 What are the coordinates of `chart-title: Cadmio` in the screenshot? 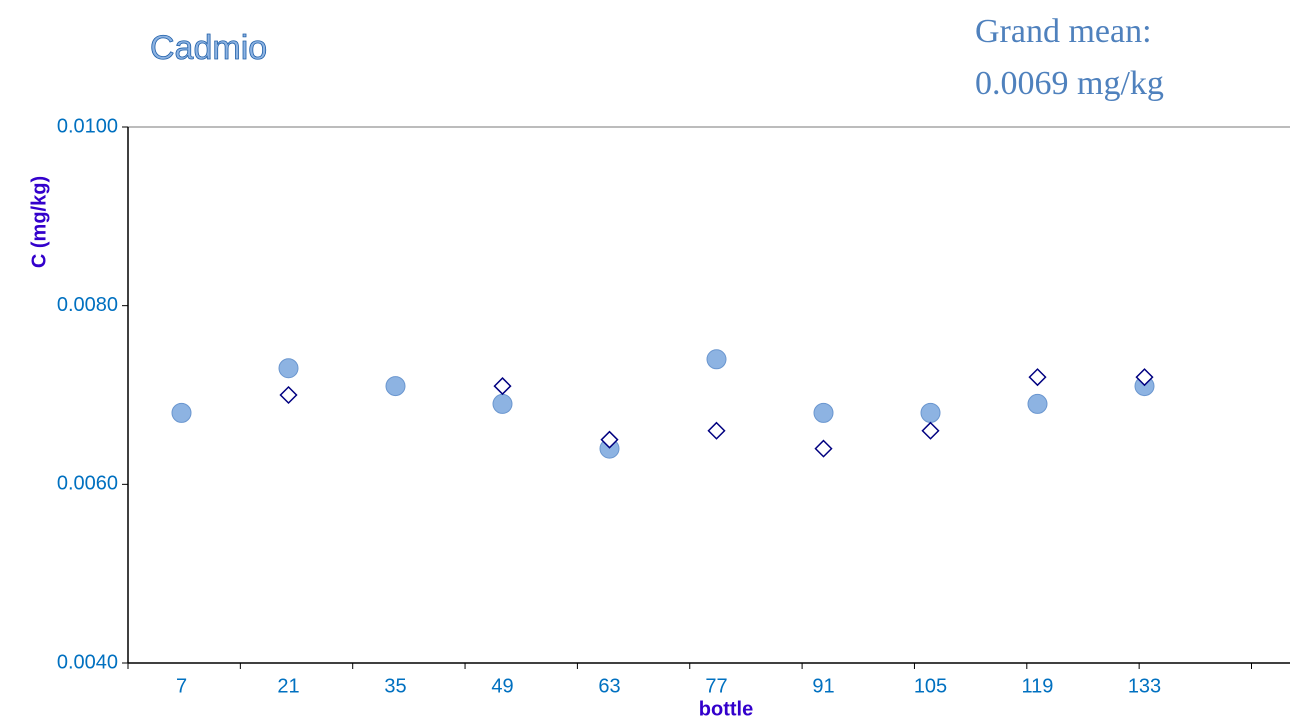 It's located at (208, 48).